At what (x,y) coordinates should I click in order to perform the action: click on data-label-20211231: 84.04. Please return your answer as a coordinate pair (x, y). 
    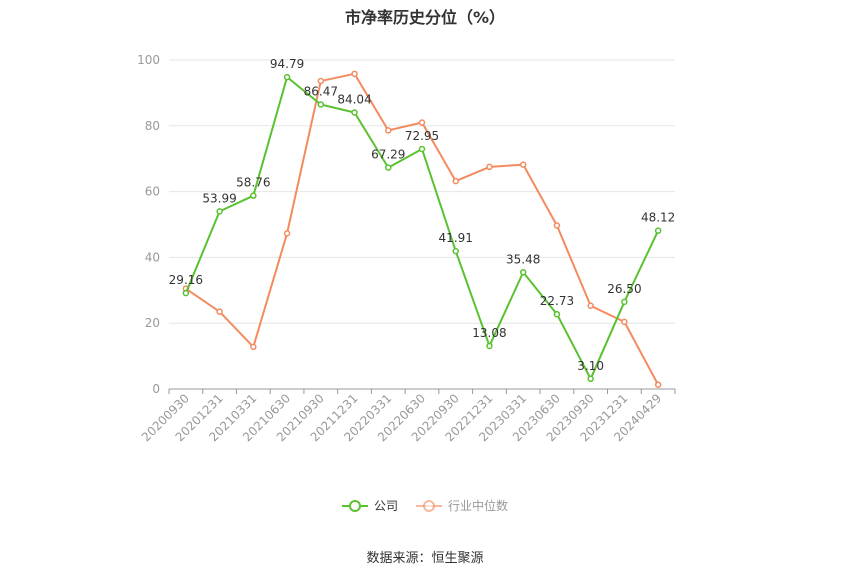
    Looking at the image, I should click on (354, 100).